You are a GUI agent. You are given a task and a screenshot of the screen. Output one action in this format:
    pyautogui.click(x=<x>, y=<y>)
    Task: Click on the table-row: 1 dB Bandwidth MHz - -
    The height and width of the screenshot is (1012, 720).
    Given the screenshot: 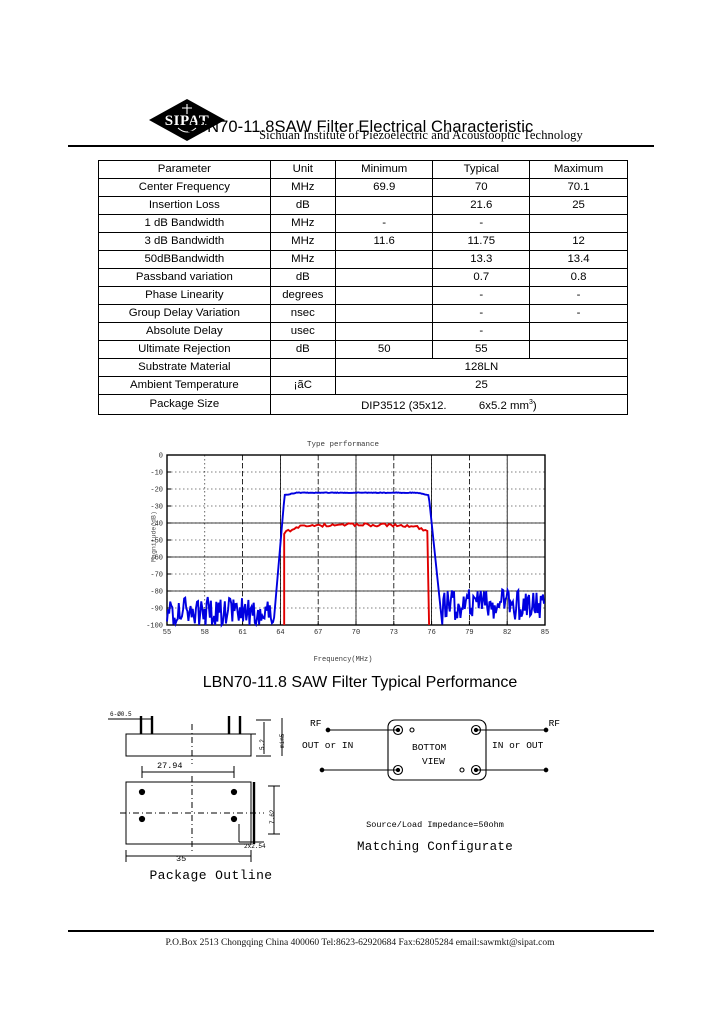 What is the action you would take?
    pyautogui.click(x=363, y=223)
    